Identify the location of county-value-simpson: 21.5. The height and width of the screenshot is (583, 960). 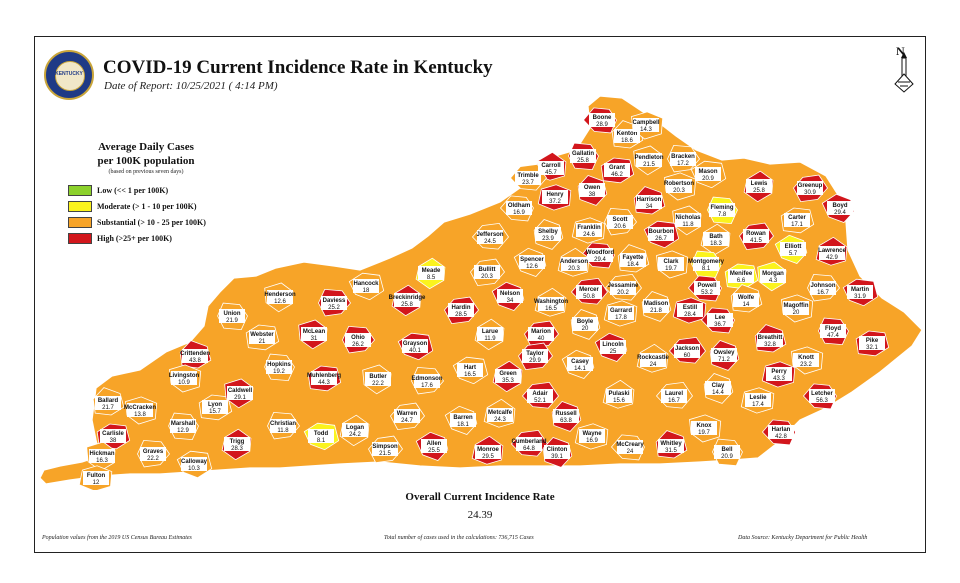
(385, 454).